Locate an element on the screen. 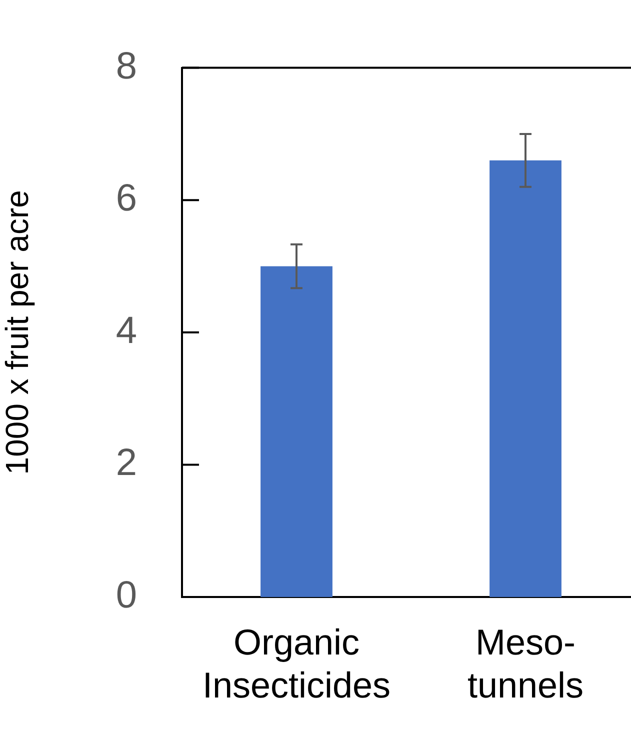 This screenshot has height=732, width=631. x-tick-label: Meso-tunnels is located at coordinates (525, 664).